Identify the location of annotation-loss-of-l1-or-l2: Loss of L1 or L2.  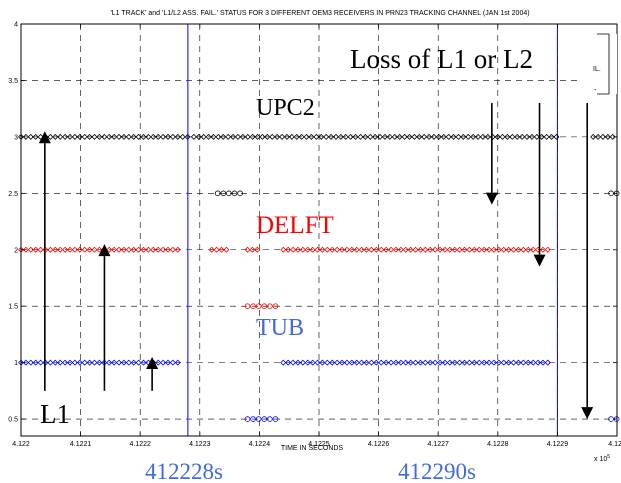
(441, 59).